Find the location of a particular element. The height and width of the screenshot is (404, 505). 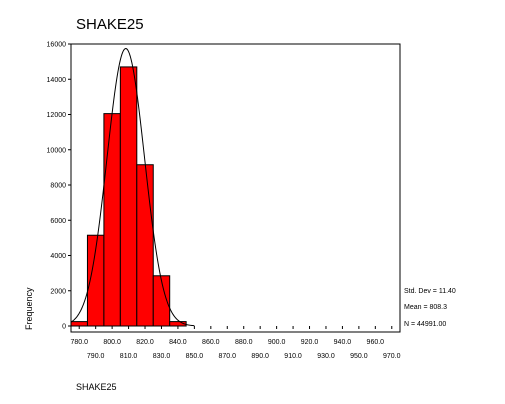

x-tick-label-upper-1: 800.0 is located at coordinates (112, 342).